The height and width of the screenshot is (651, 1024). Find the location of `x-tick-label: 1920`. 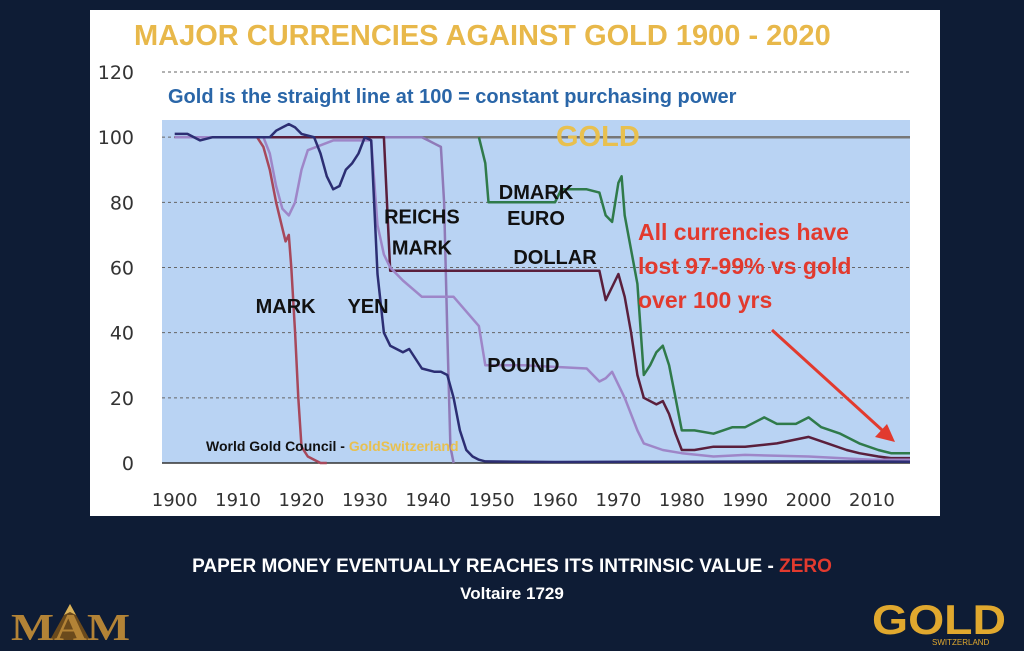

x-tick-label: 1920 is located at coordinates (302, 500).